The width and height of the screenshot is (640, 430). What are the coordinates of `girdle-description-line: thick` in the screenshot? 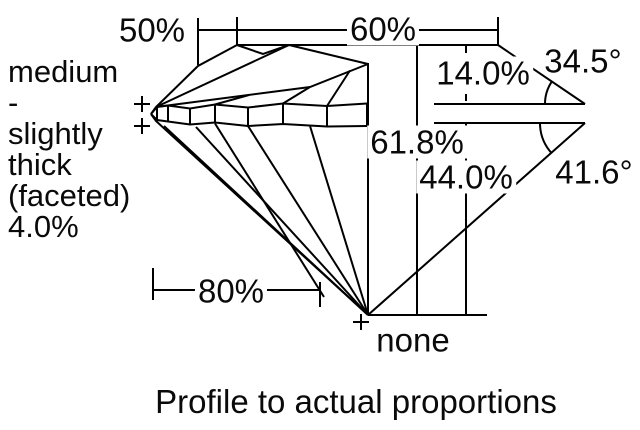 It's located at (40, 164).